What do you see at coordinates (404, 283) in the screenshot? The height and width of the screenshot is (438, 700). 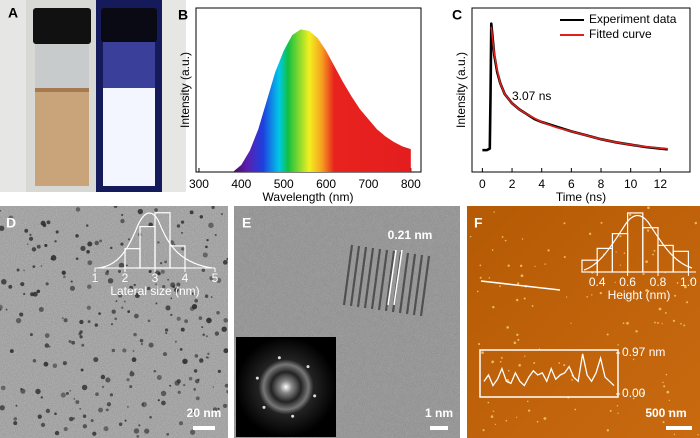 I see `fringe` at bounding box center [404, 283].